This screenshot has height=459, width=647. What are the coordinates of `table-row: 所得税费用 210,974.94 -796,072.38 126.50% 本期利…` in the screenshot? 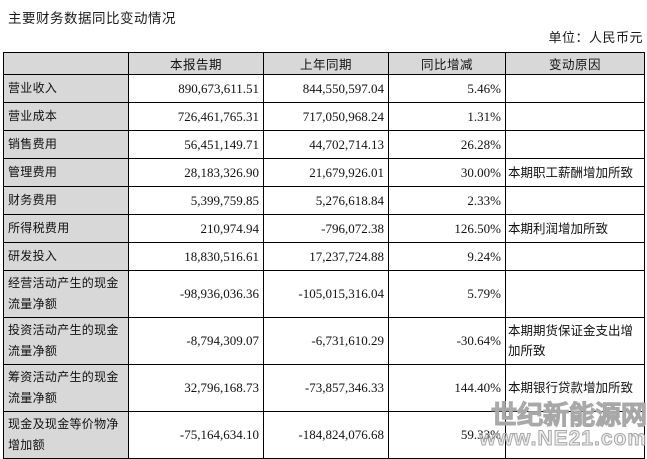 It's located at (324, 228).